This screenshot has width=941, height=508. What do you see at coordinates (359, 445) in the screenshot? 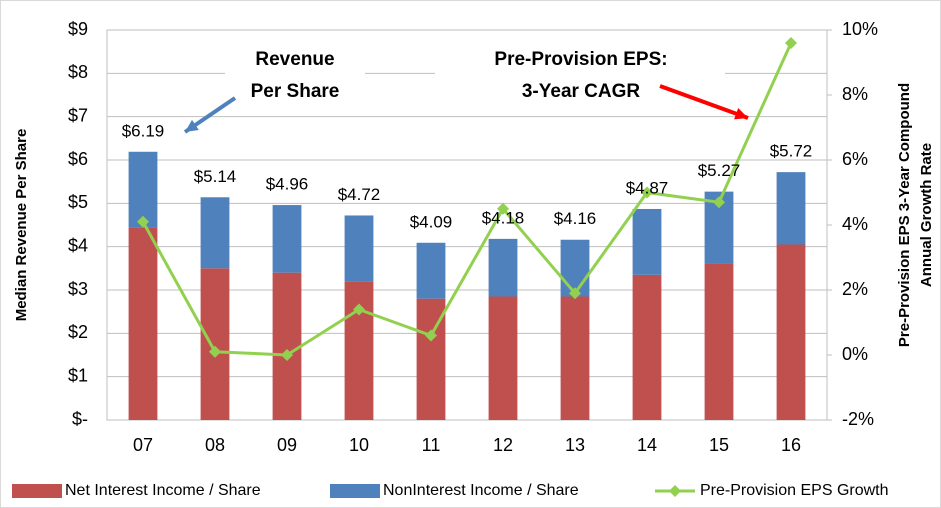
I see `x-tick-label: 10` at bounding box center [359, 445].